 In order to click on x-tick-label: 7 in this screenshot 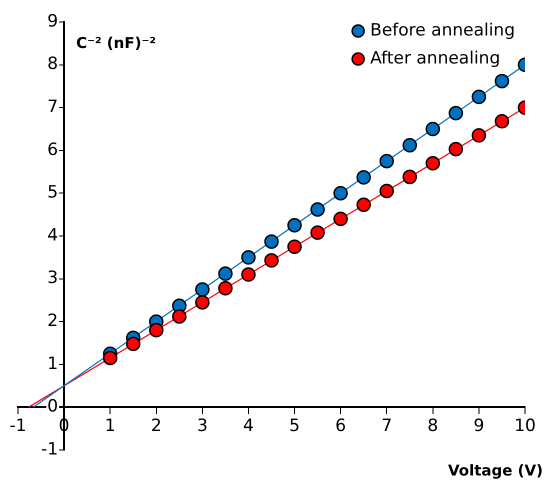, I will do `click(386, 426)`.